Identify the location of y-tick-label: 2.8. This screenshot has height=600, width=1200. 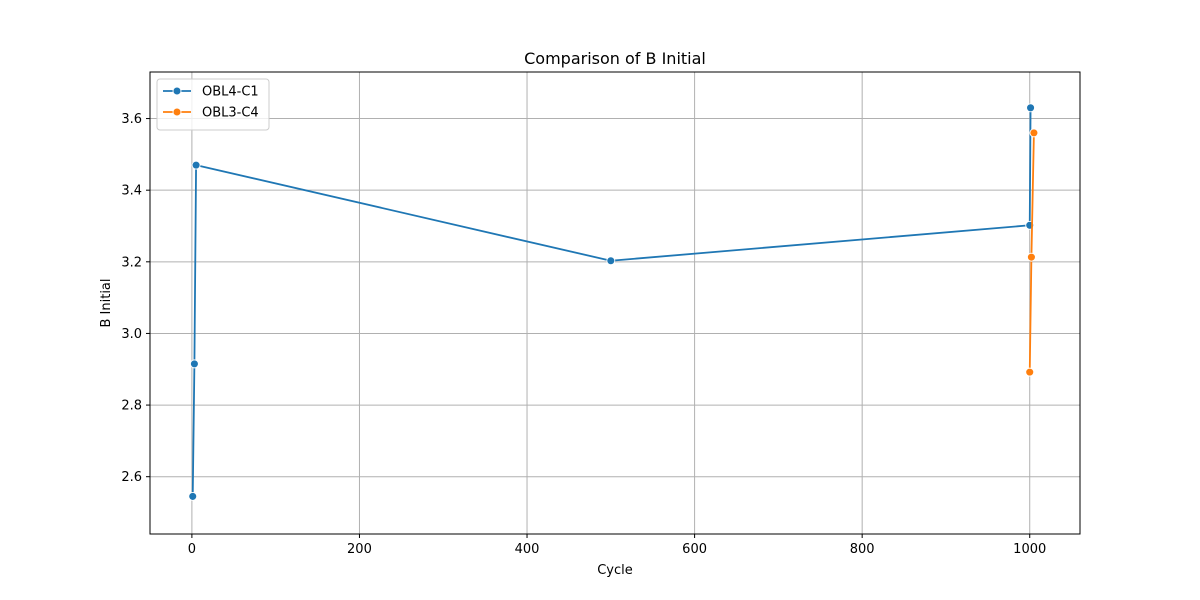
(131, 406).